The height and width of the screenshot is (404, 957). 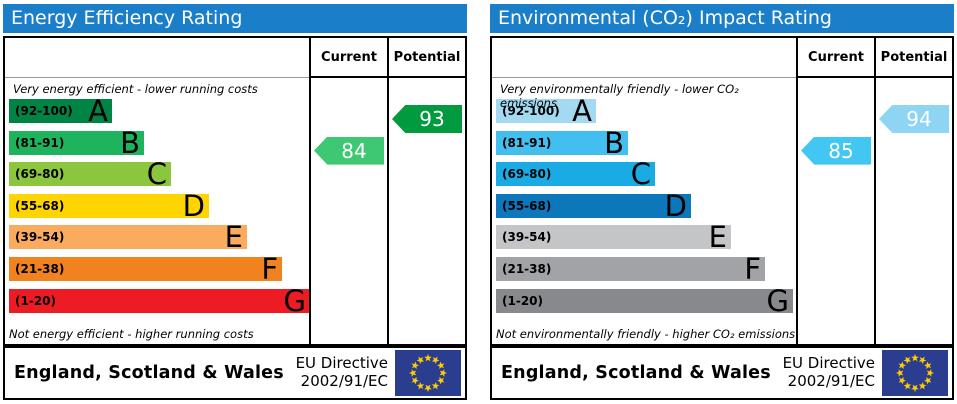 I want to click on energy-eu-directive: EU Directive 2002/91/EC, so click(x=342, y=372).